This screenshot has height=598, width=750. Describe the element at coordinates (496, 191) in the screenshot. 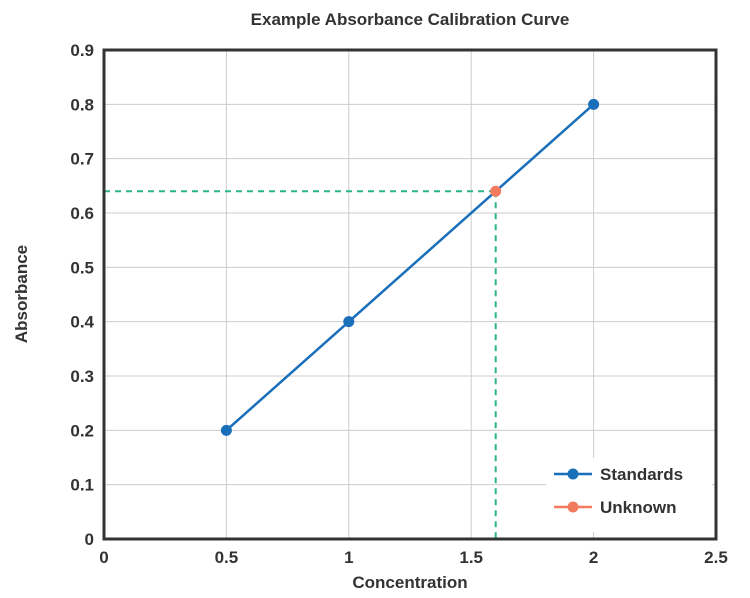

I see `data-point-unknown` at that location.